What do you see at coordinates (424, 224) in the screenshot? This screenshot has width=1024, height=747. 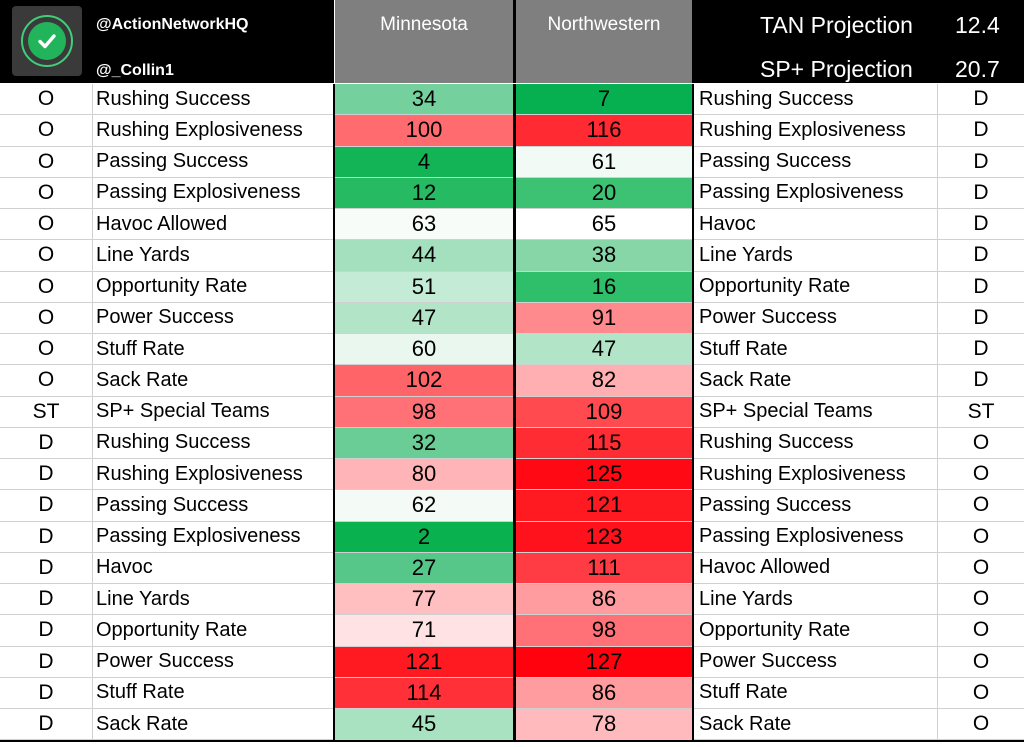 I see `minnesota-rank-cell: 63` at bounding box center [424, 224].